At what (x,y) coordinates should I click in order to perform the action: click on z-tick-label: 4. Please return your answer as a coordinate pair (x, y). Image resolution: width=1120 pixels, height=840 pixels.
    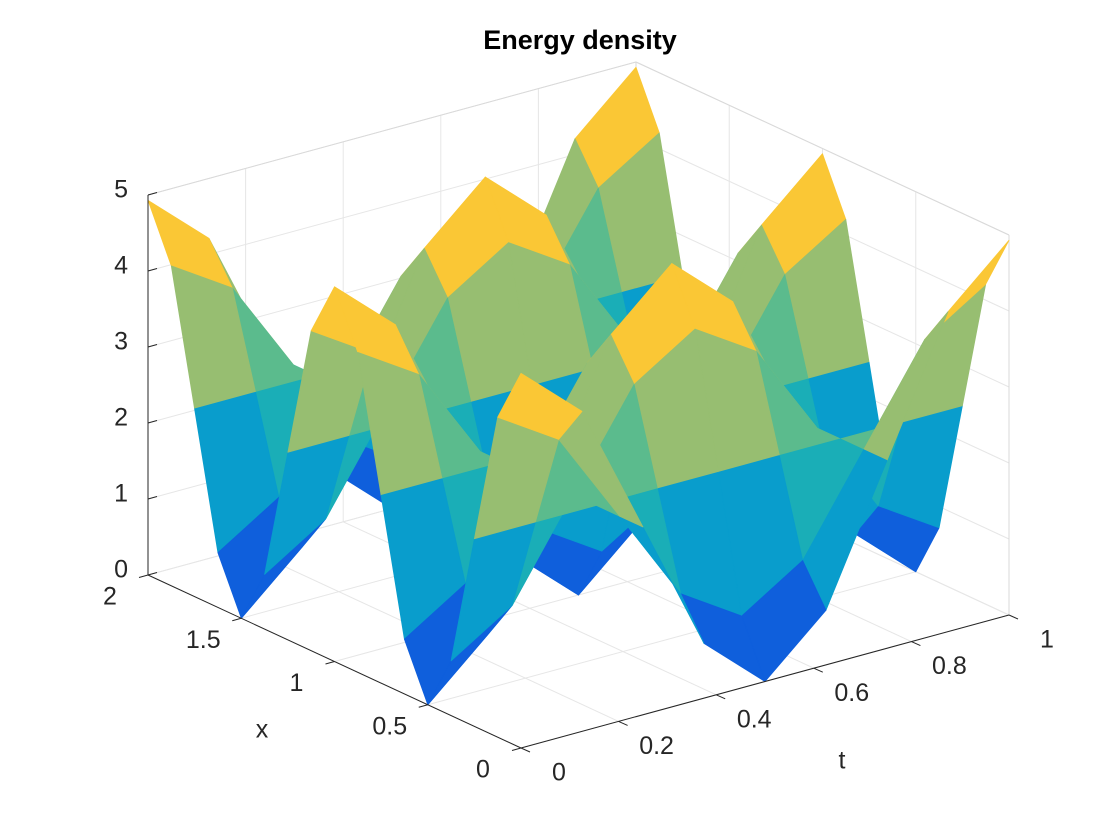
    Looking at the image, I should click on (121, 266).